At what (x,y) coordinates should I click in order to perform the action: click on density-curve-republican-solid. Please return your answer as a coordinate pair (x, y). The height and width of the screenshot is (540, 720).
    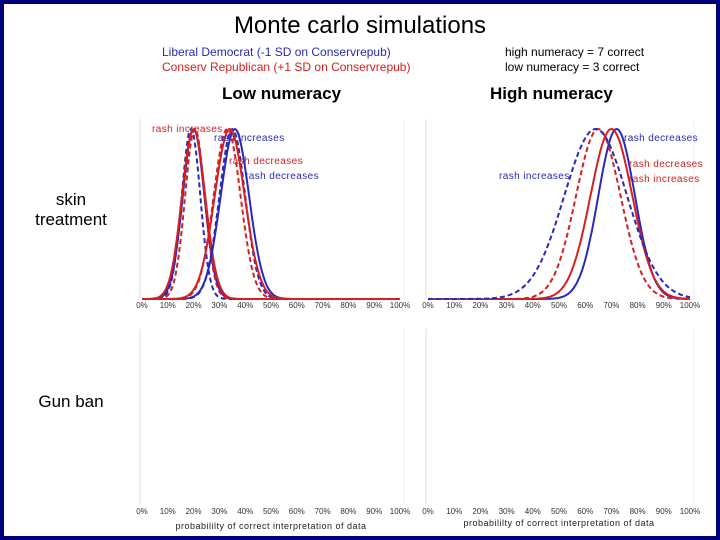
    Looking at the image, I should click on (271, 213).